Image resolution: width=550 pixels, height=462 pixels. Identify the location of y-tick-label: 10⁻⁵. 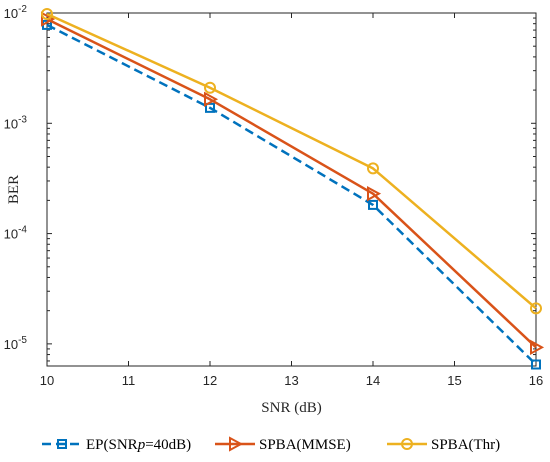
(16, 343).